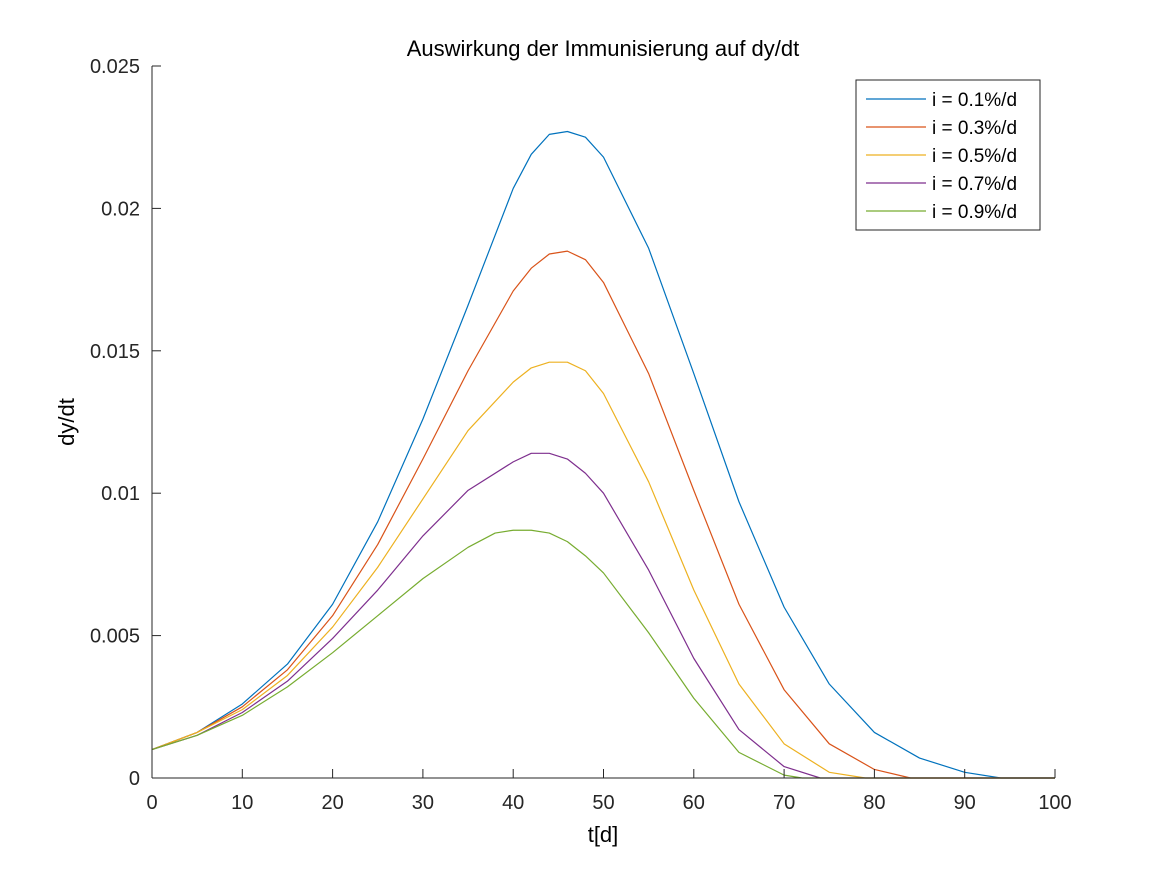  Describe the element at coordinates (120, 209) in the screenshot. I see `y-tick-label: 0.02` at that location.